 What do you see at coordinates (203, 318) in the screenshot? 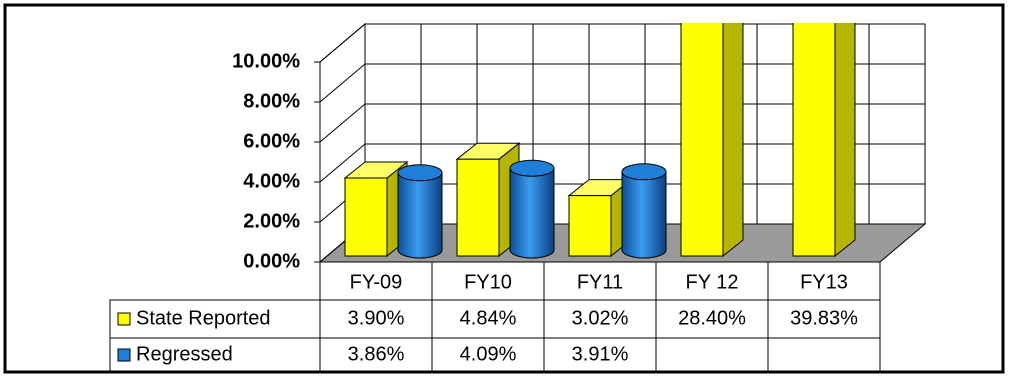
I see `legend-label: State Reported` at bounding box center [203, 318].